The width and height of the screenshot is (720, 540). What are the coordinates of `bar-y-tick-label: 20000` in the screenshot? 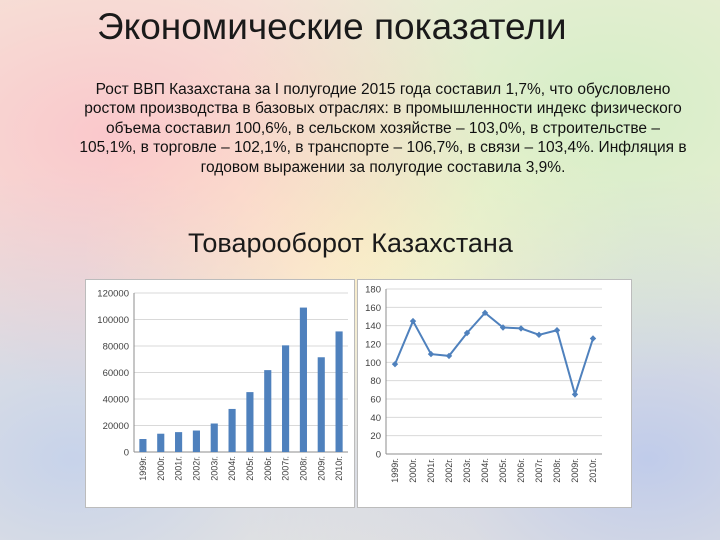 It's located at (116, 426).